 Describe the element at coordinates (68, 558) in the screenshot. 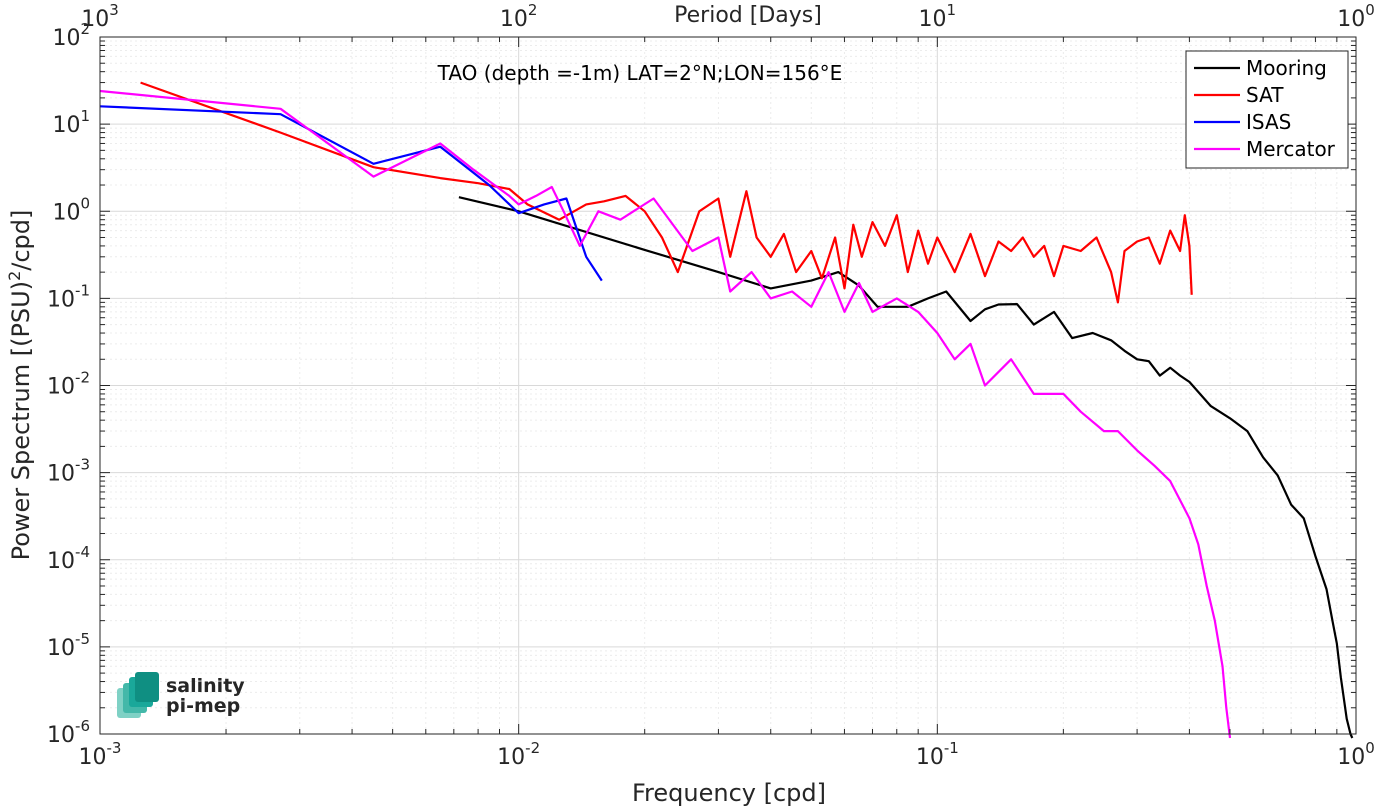

I see `y-tick-label: 10⁻⁴` at that location.